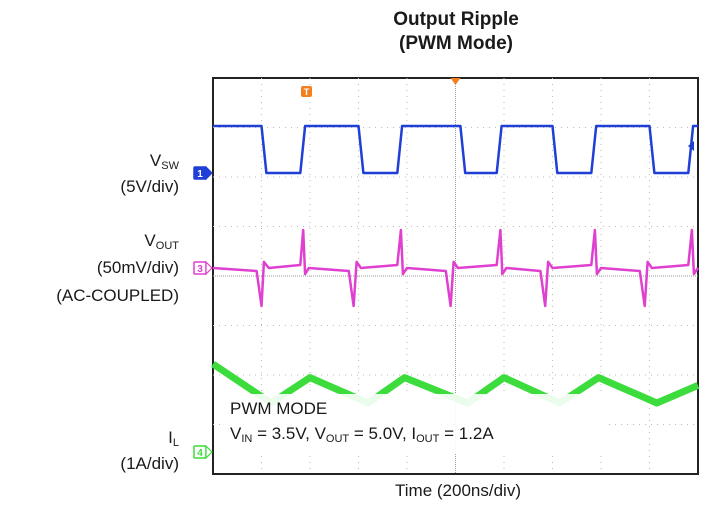  I want to click on vout-label: VOUT, so click(161, 241).